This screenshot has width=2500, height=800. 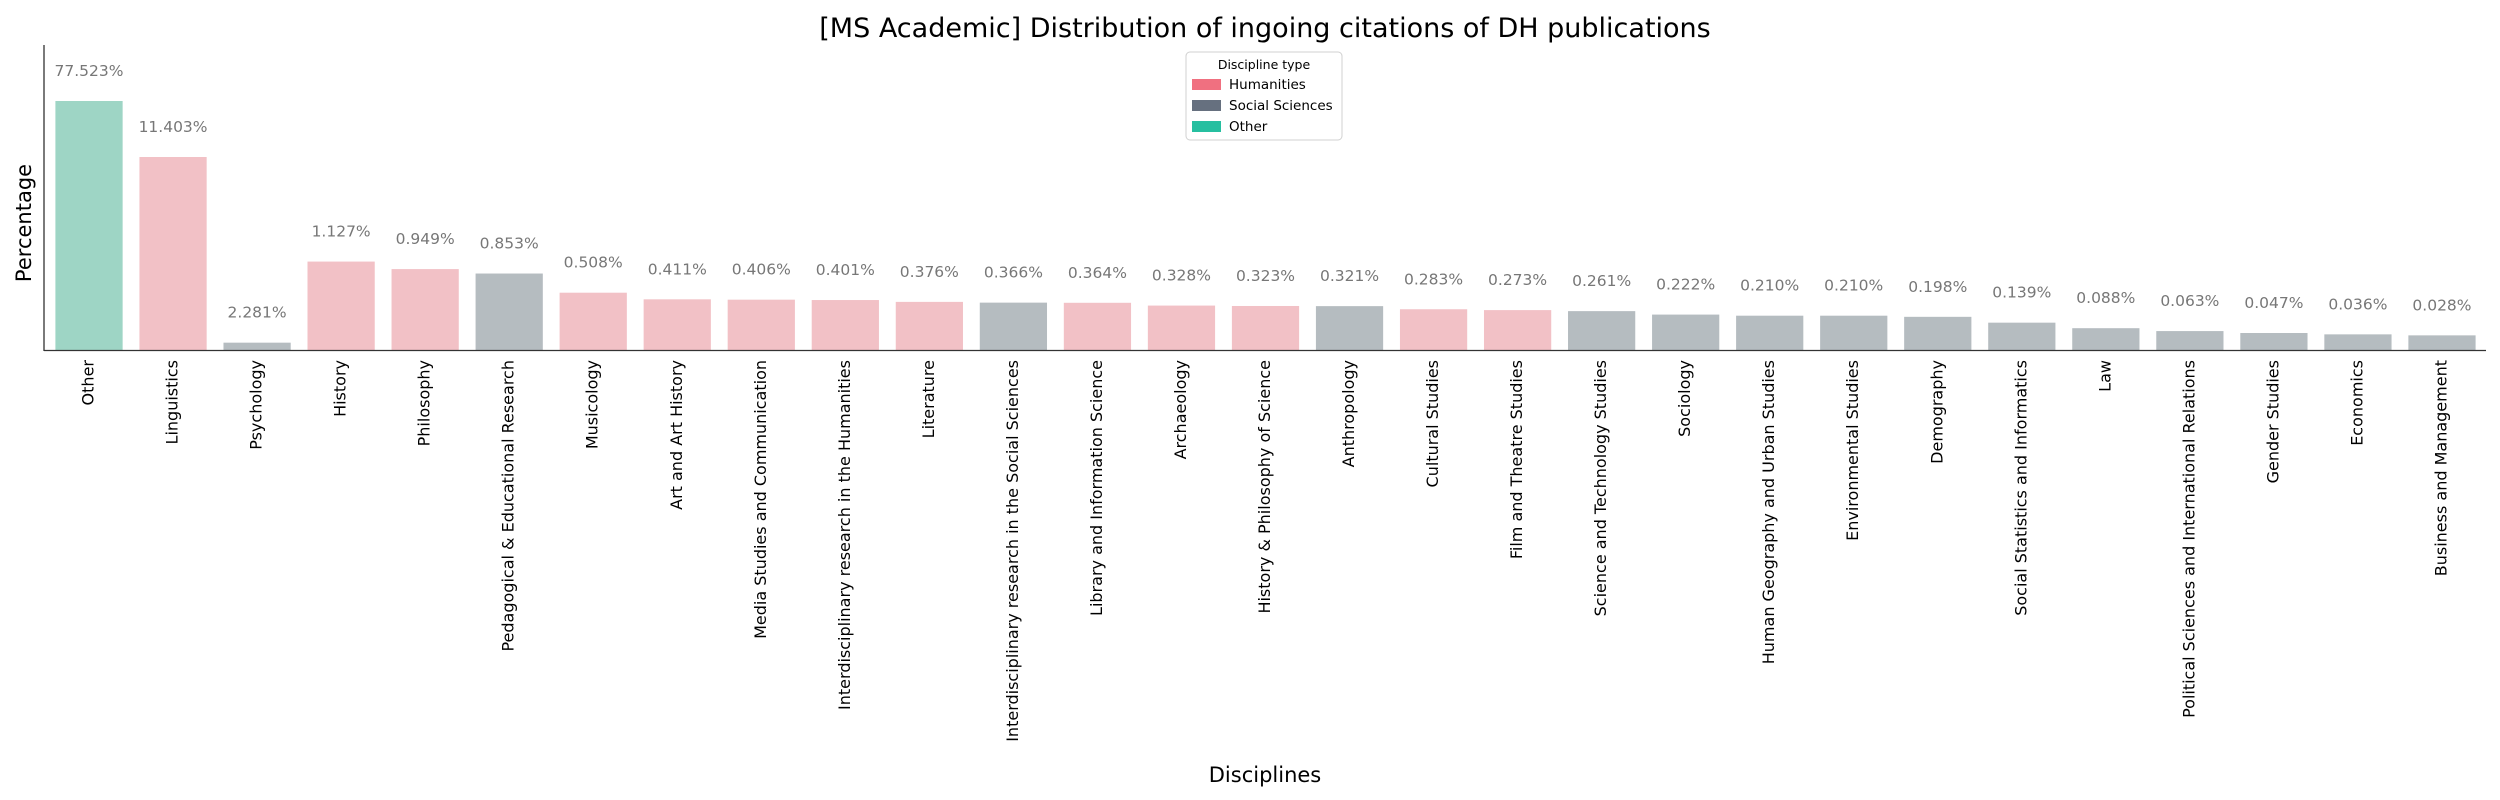 What do you see at coordinates (509, 311) in the screenshot?
I see `bar-pedagogical-educational-research` at bounding box center [509, 311].